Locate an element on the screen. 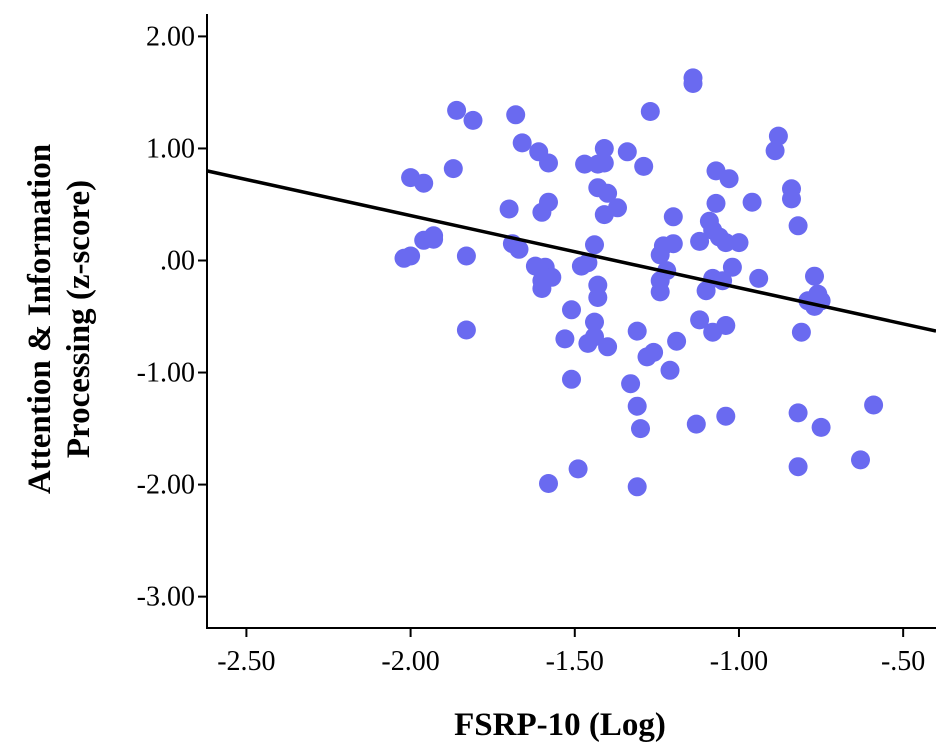 The image size is (936, 751). x-tick-label: -2.00 is located at coordinates (410, 661).